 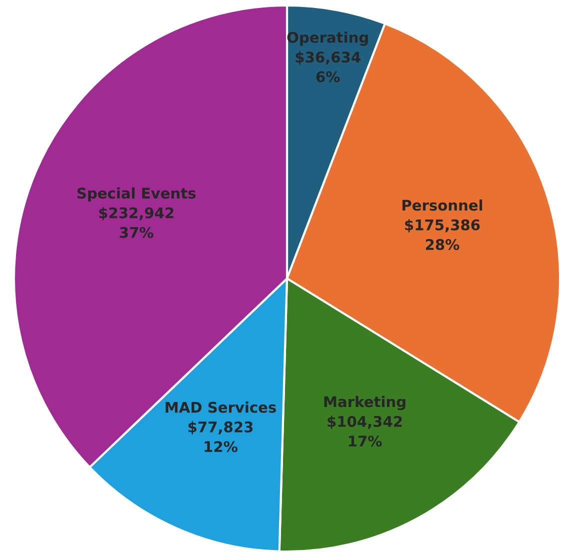 What do you see at coordinates (220, 436) in the screenshot?
I see `data-label: $77,823 12%` at bounding box center [220, 436].